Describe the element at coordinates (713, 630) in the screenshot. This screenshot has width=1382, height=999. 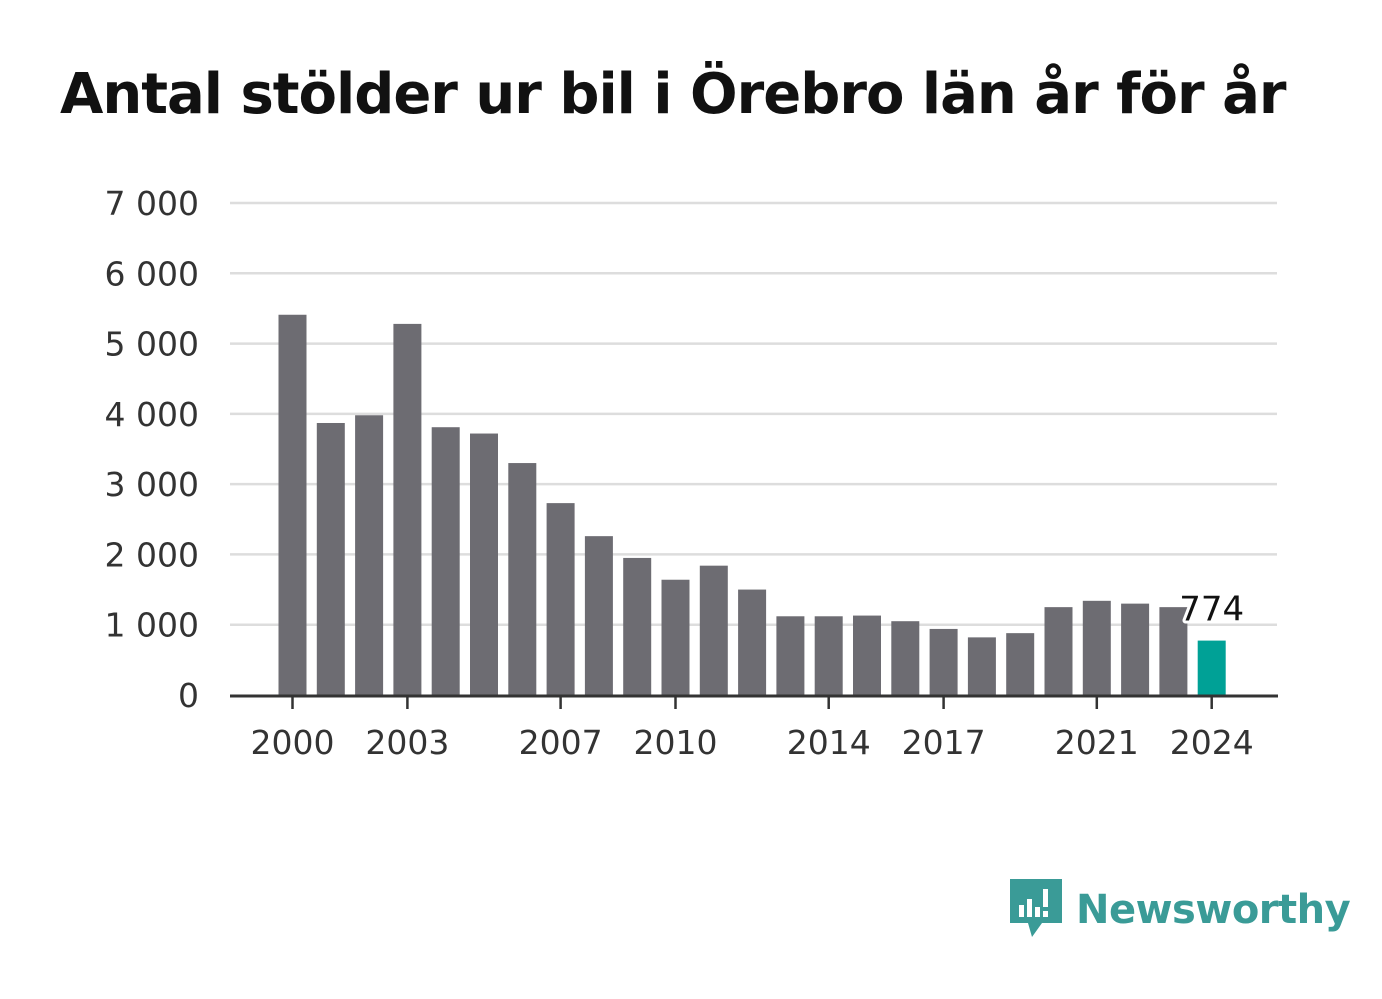
I see `bar-2011` at that location.